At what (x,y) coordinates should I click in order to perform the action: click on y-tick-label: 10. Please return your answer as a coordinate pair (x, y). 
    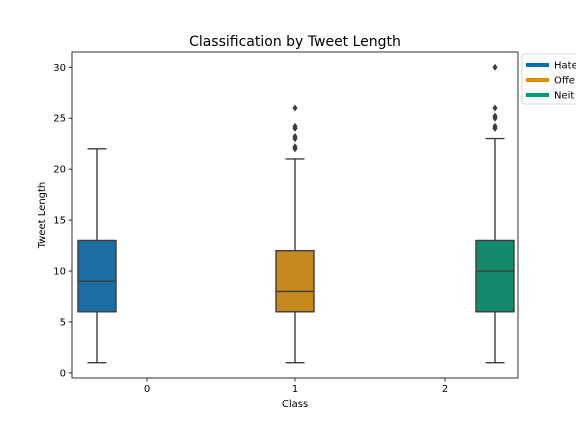
    Looking at the image, I should click on (59, 272).